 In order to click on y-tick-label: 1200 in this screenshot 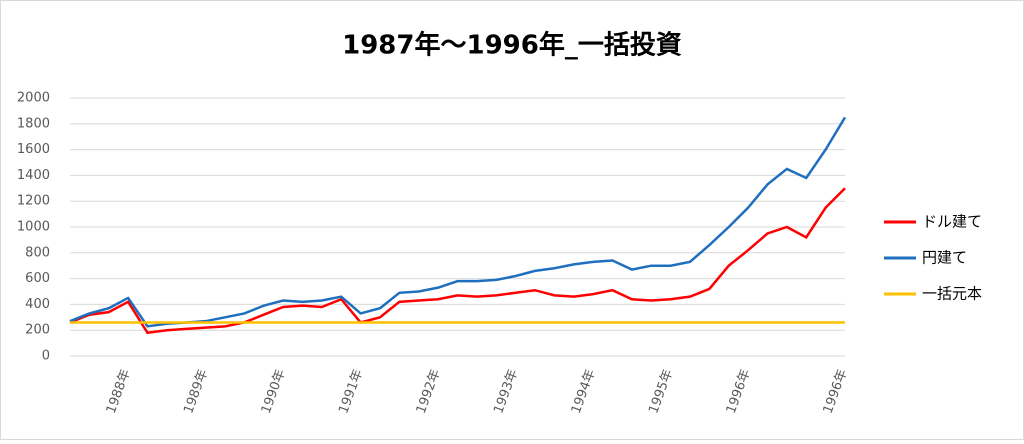, I will do `click(33, 201)`.